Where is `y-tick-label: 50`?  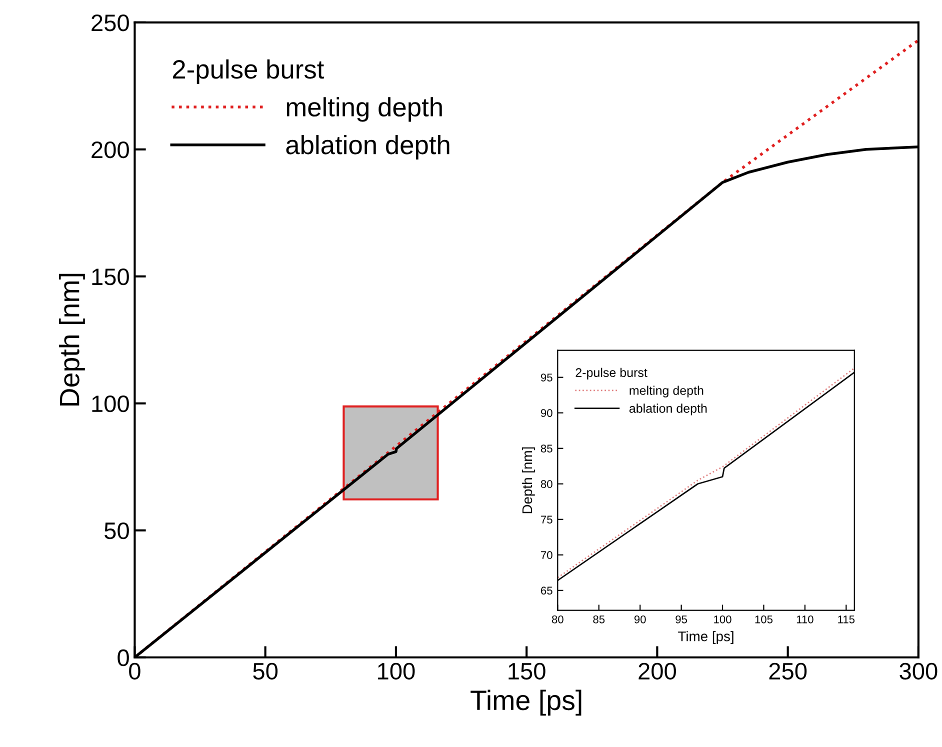 y-tick-label: 50 is located at coordinates (116, 531).